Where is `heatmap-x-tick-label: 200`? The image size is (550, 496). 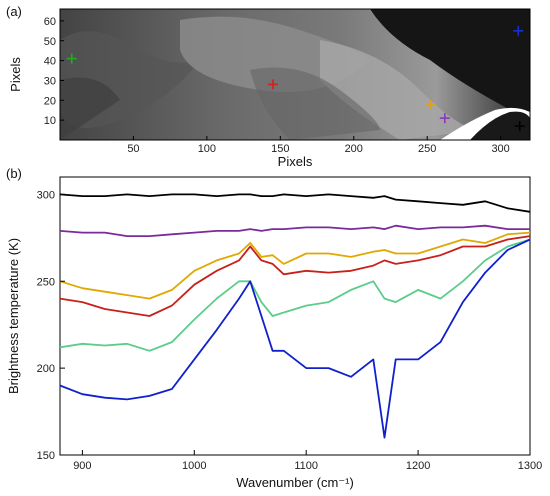 heatmap-x-tick-label: 200 is located at coordinates (354, 149).